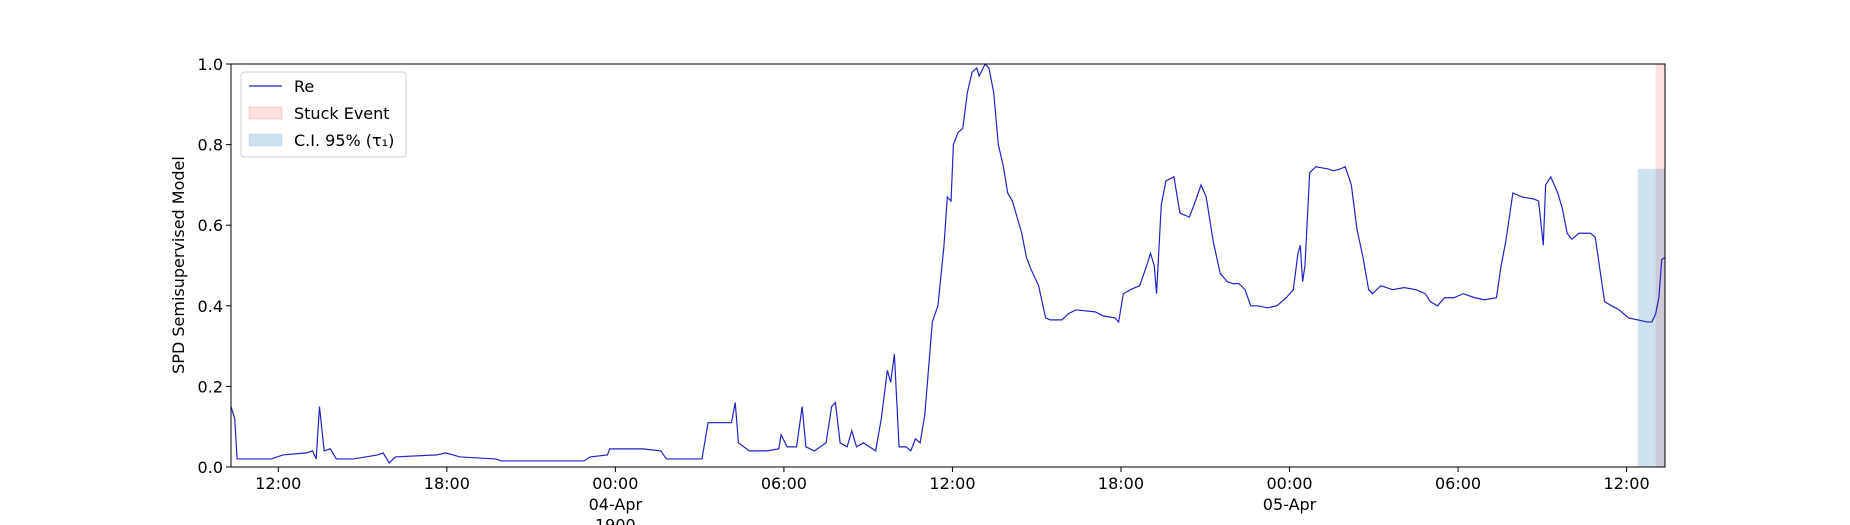 This screenshot has width=1850, height=525. Describe the element at coordinates (344, 140) in the screenshot. I see `legend-label: C.I. 95% (τ₁)` at that location.